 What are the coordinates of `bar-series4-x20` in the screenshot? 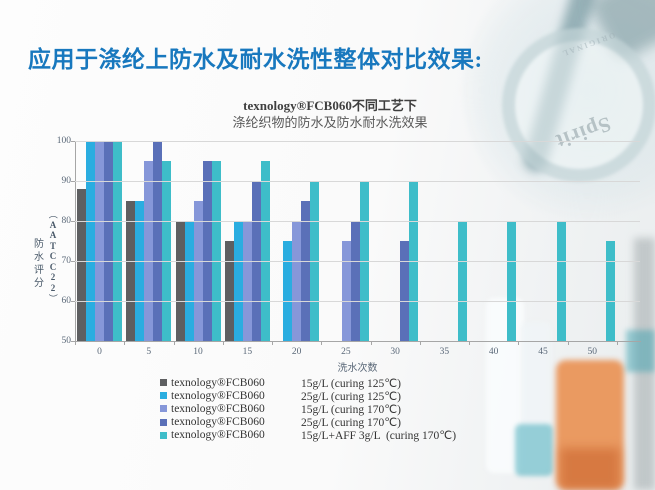 It's located at (306, 271).